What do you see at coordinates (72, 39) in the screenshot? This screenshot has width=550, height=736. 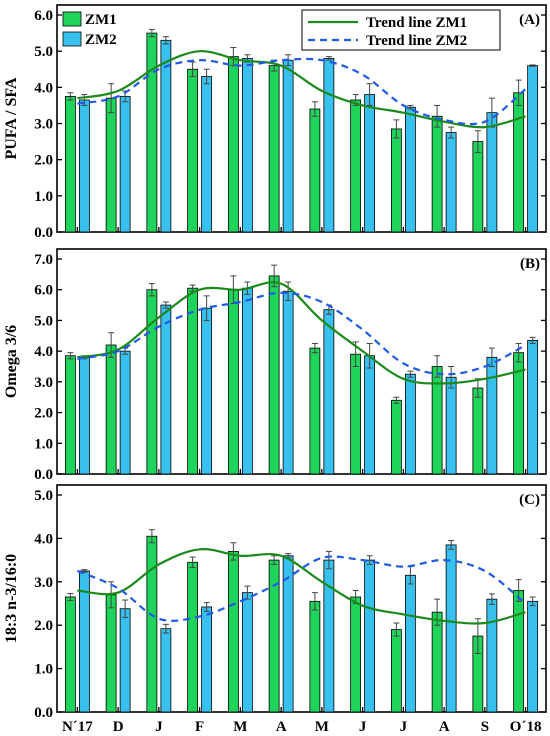 I see `legend-swatch-zm2` at bounding box center [72, 39].